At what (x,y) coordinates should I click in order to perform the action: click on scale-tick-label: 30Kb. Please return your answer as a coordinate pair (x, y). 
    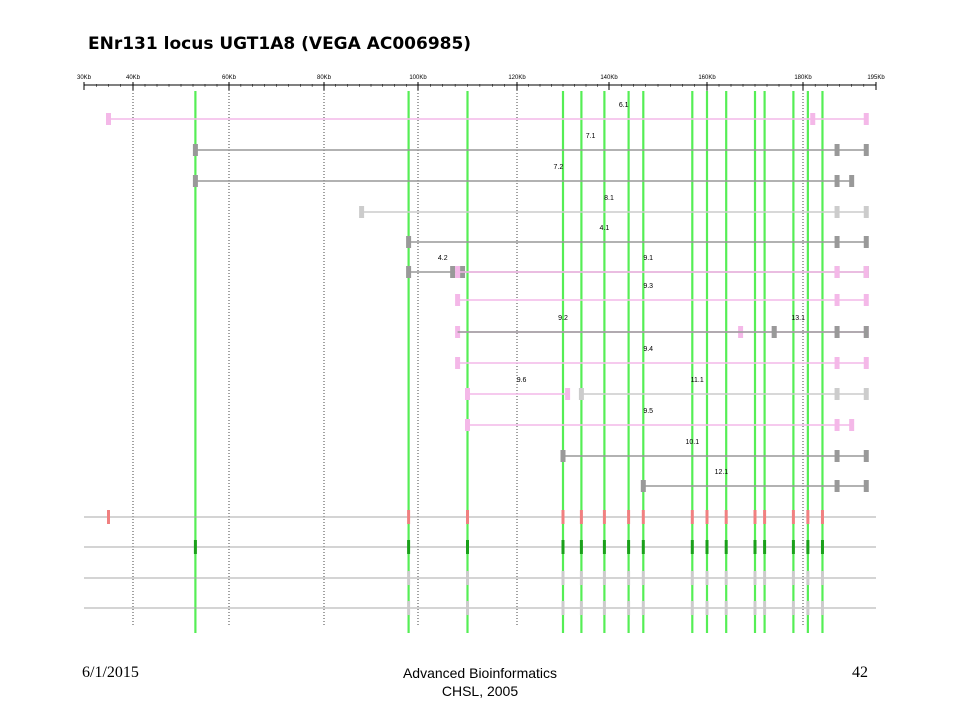
    Looking at the image, I should click on (84, 78).